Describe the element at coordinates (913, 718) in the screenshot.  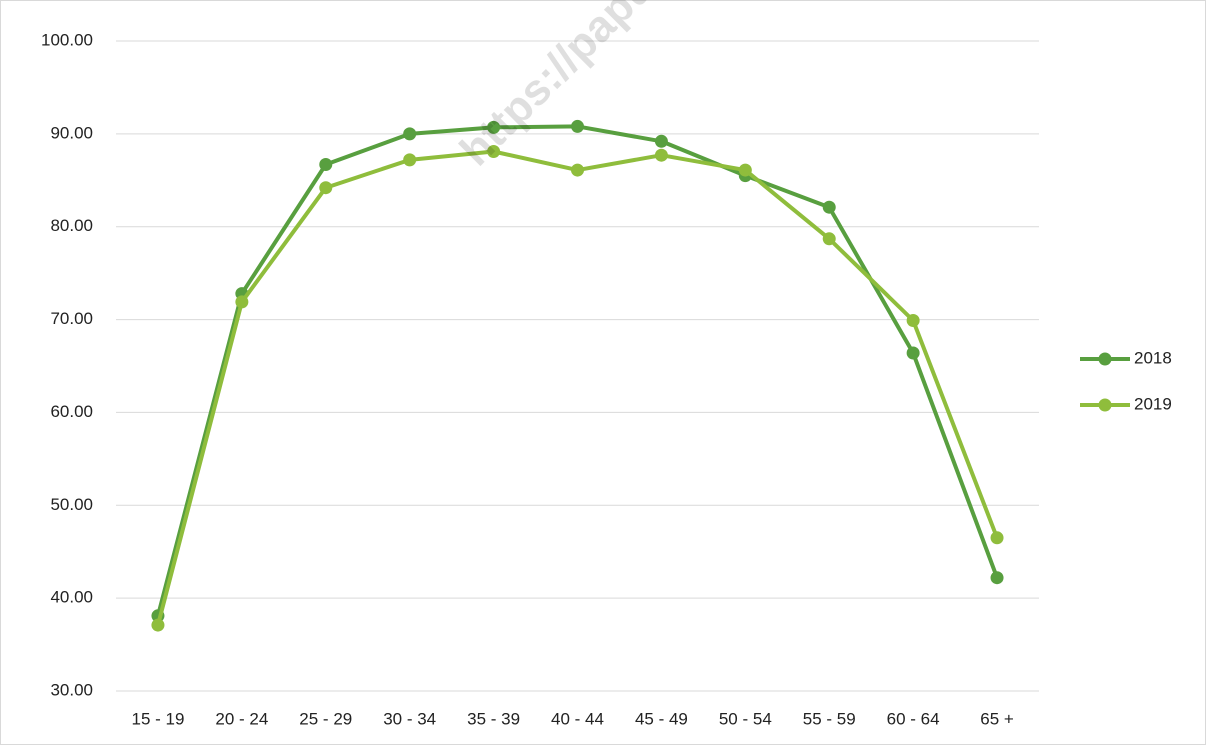
I see `x-tick-label: 60 - 64` at that location.